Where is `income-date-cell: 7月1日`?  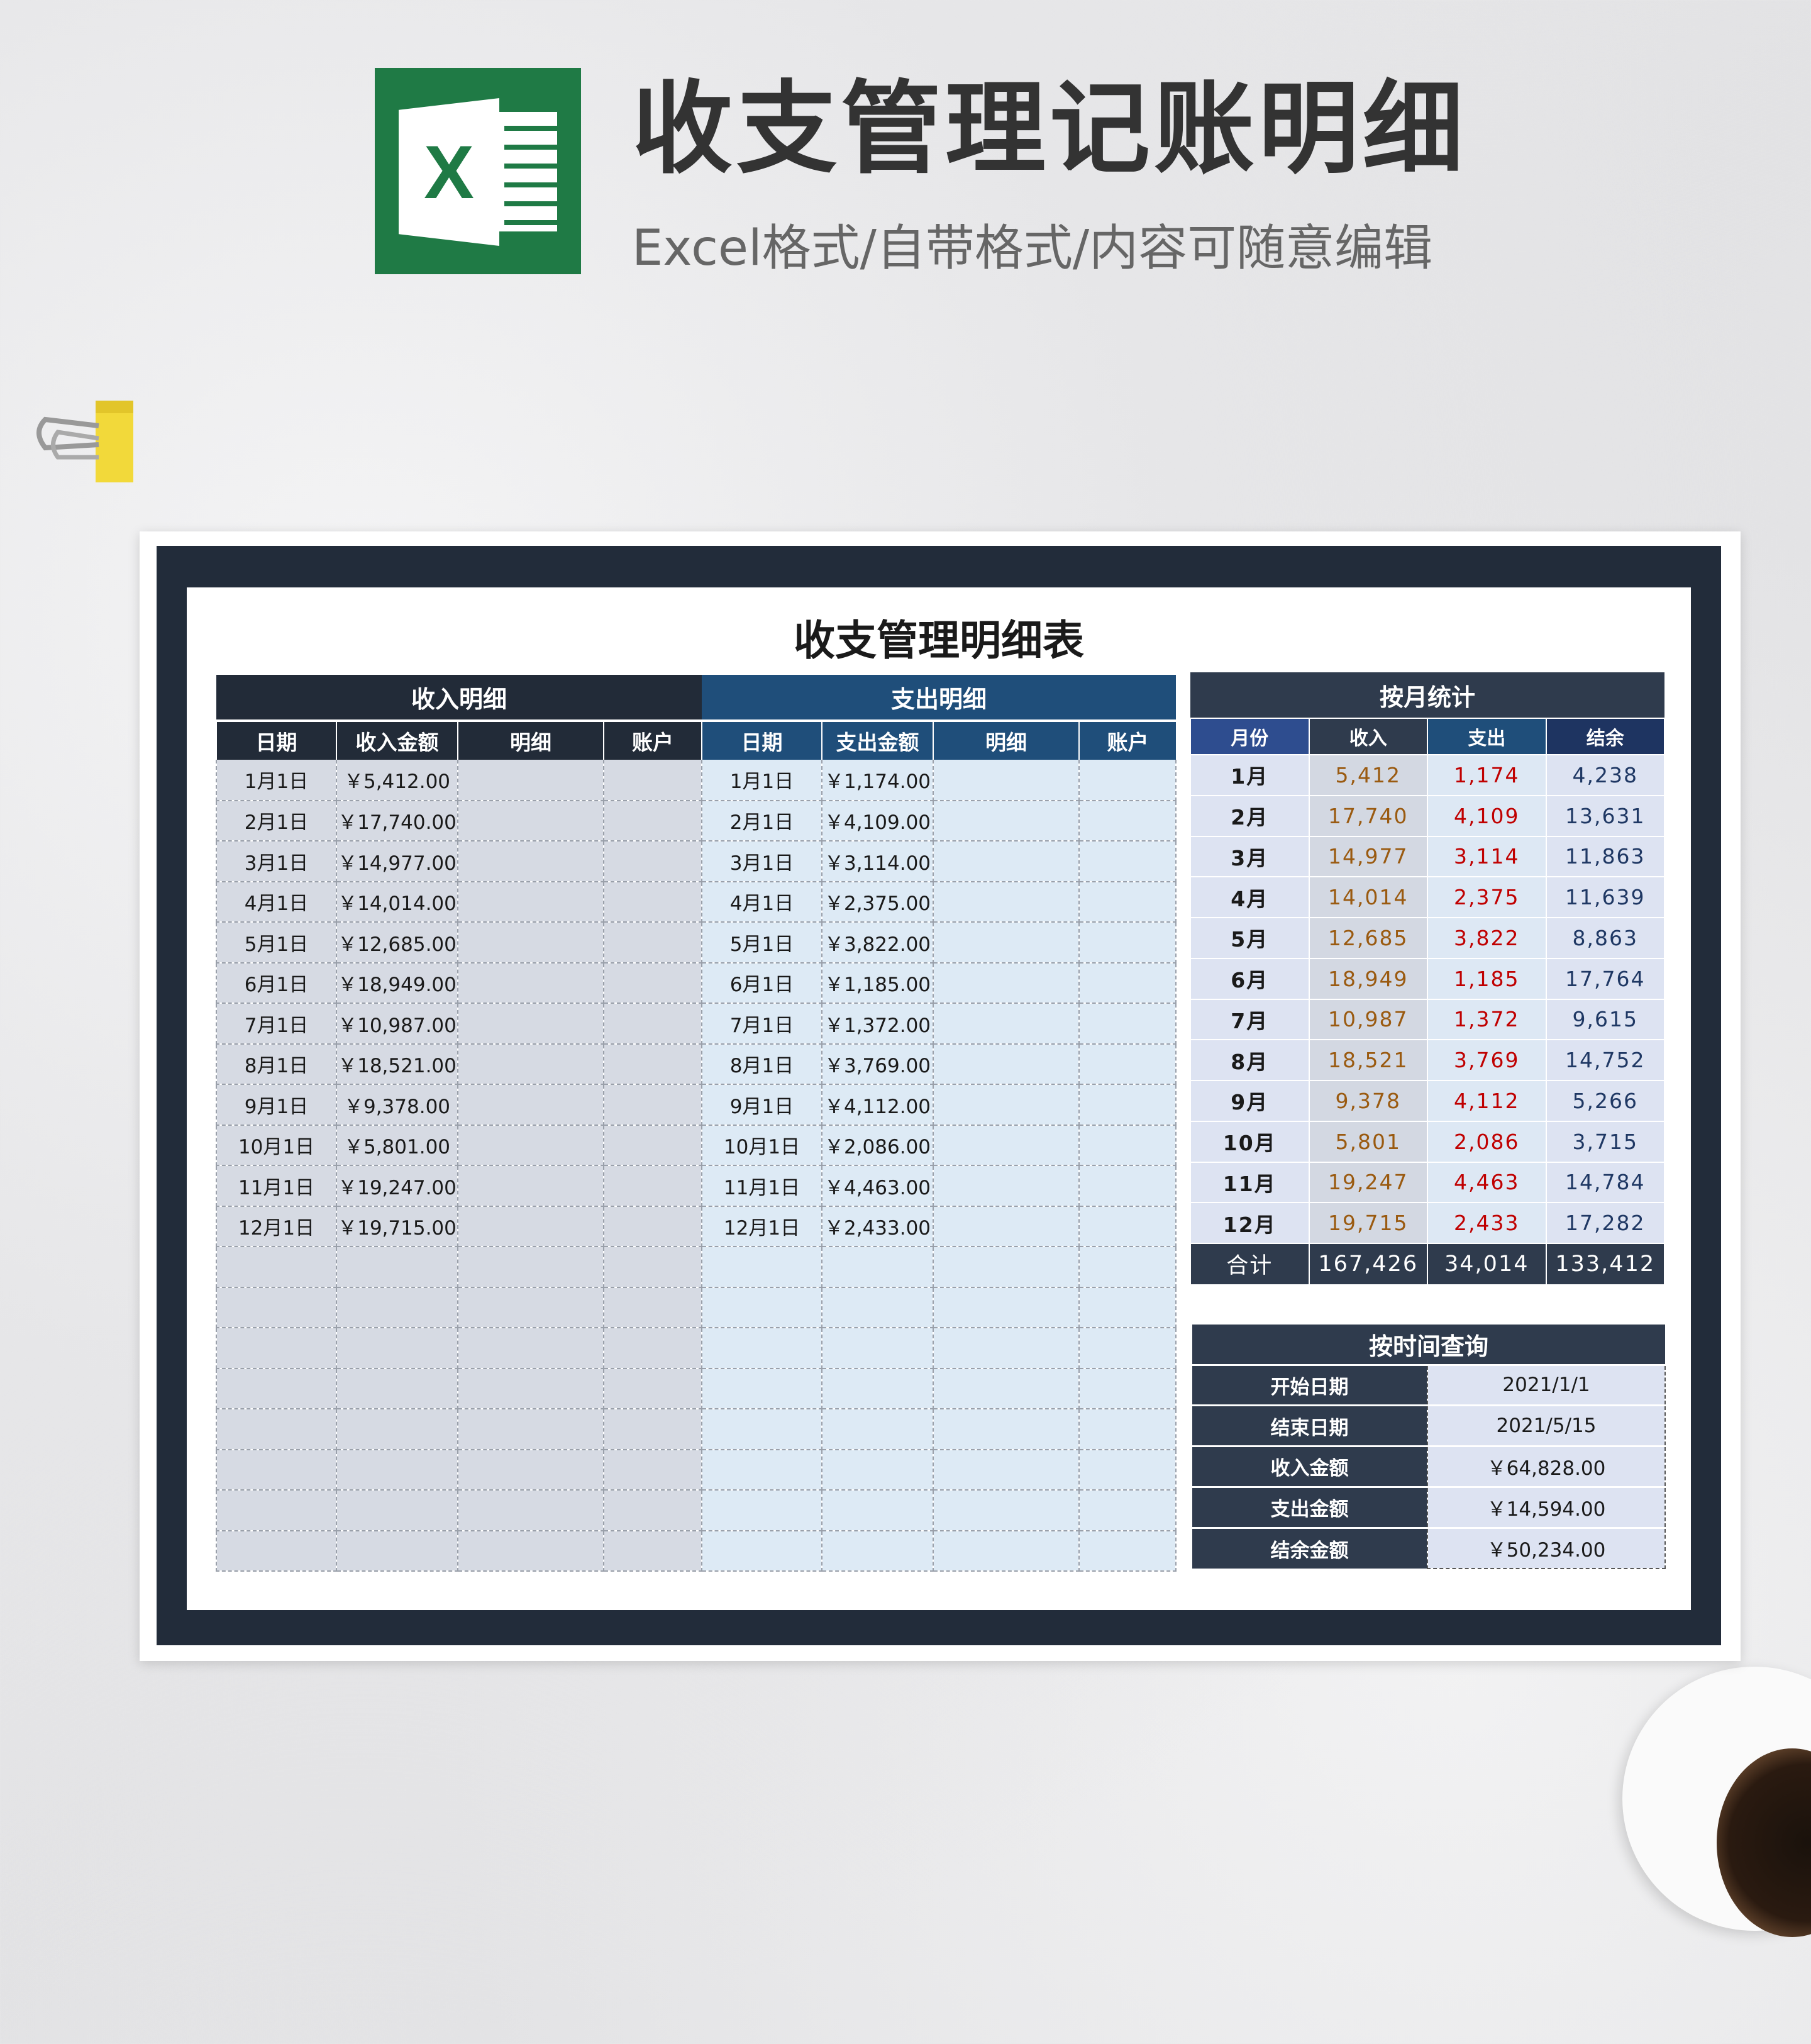
income-date-cell: 7月1日 is located at coordinates (276, 1024).